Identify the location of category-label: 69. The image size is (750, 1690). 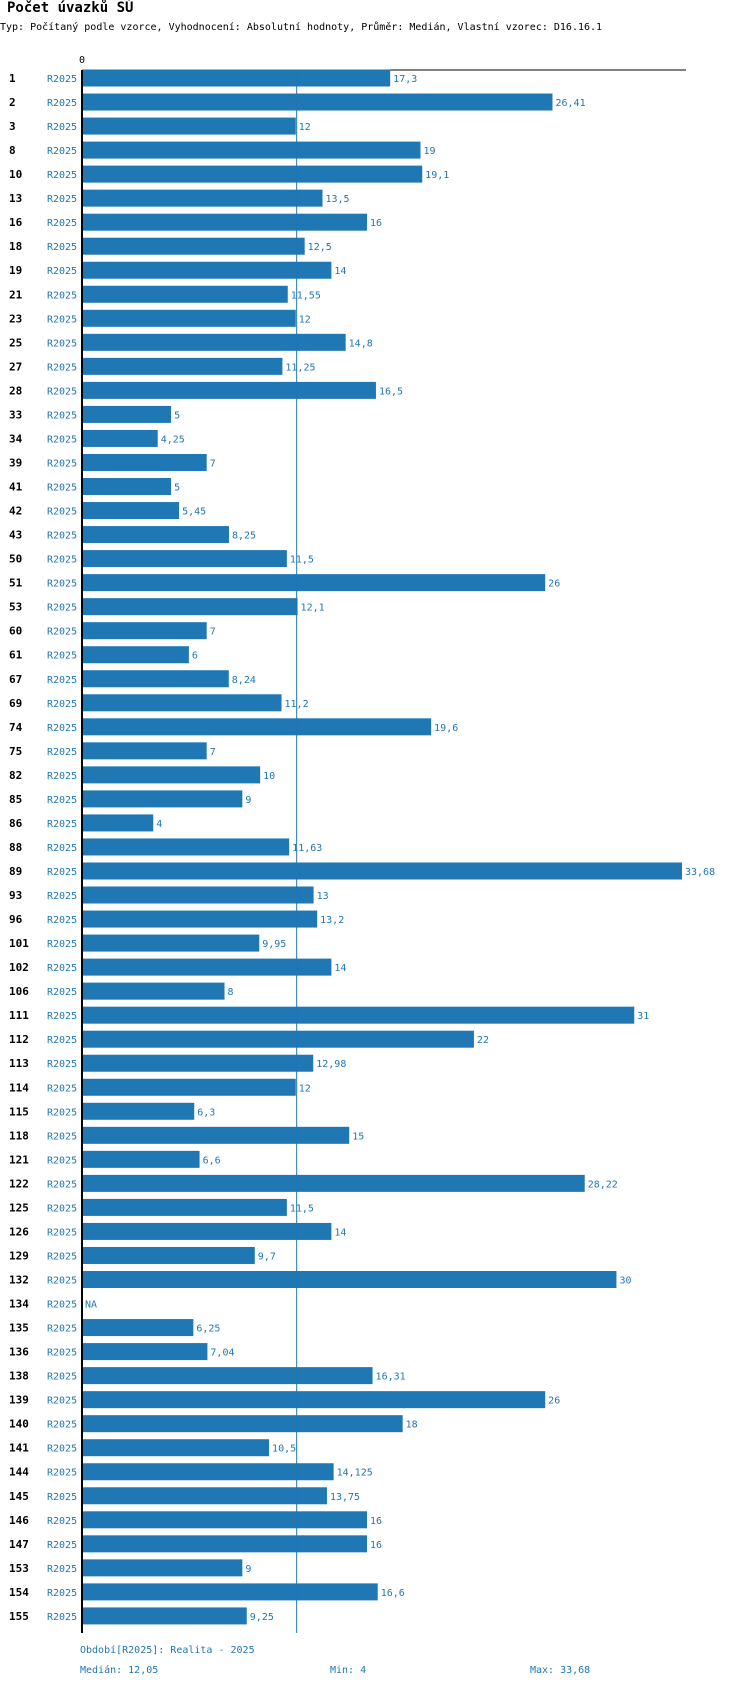
(15, 703).